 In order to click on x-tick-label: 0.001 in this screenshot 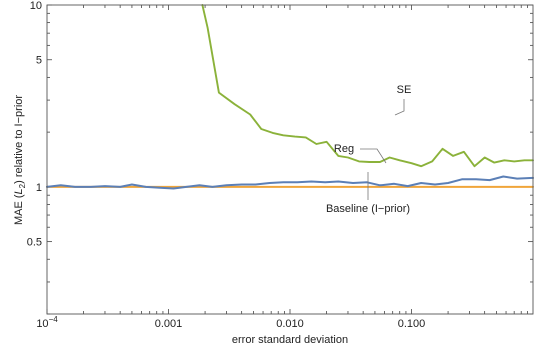, I will do `click(169, 324)`.